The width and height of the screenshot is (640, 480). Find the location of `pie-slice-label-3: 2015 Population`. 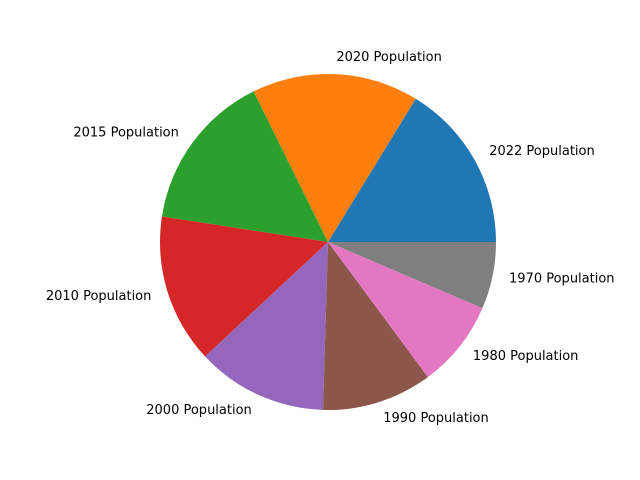

pie-slice-label-3: 2015 Population is located at coordinates (126, 132).